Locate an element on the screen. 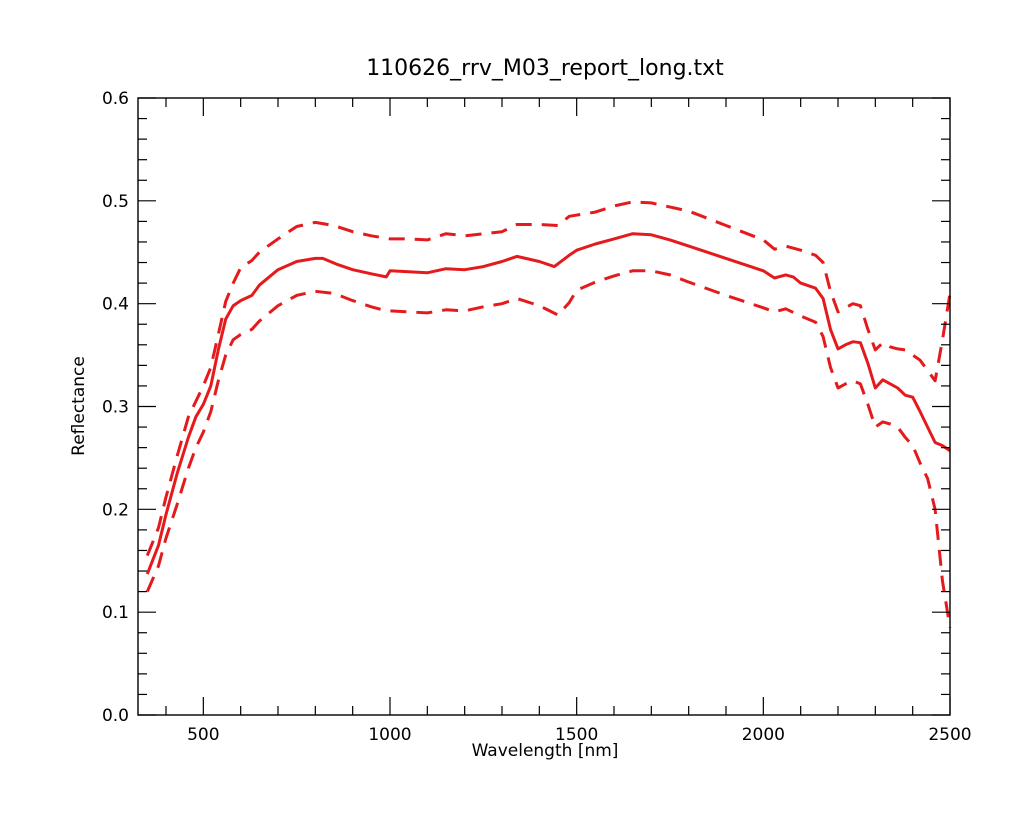 This screenshot has width=1031, height=825. y-tick-label: 0.0 is located at coordinates (115, 716).